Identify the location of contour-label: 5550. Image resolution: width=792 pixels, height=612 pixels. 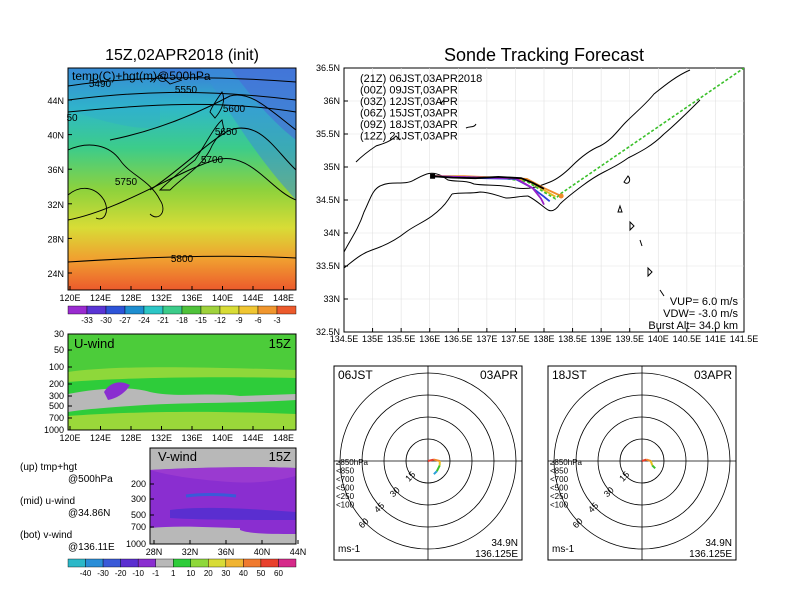
(186, 90).